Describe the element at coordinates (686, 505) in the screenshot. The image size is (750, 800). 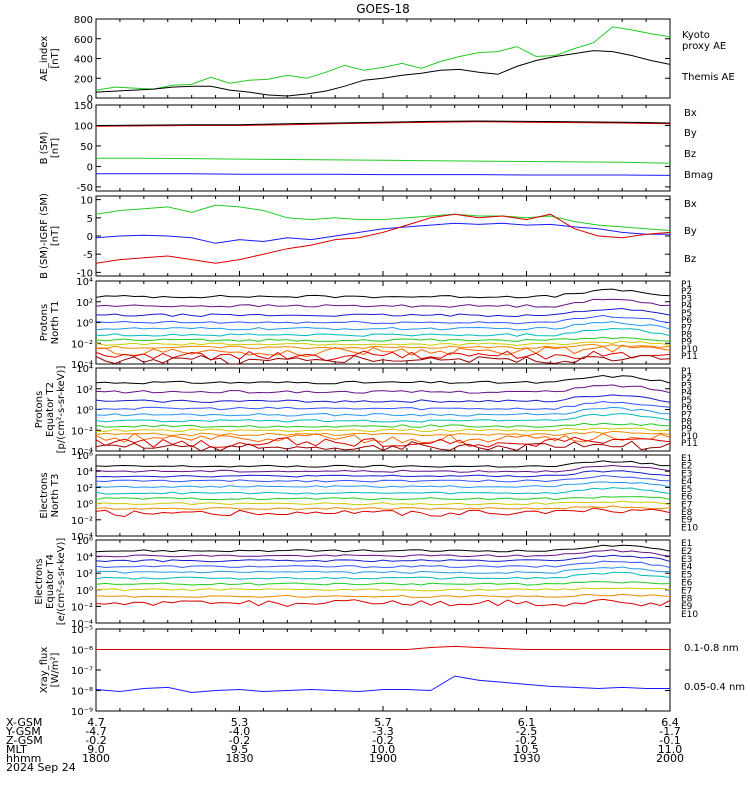
I see `legend-e7: E7` at that location.